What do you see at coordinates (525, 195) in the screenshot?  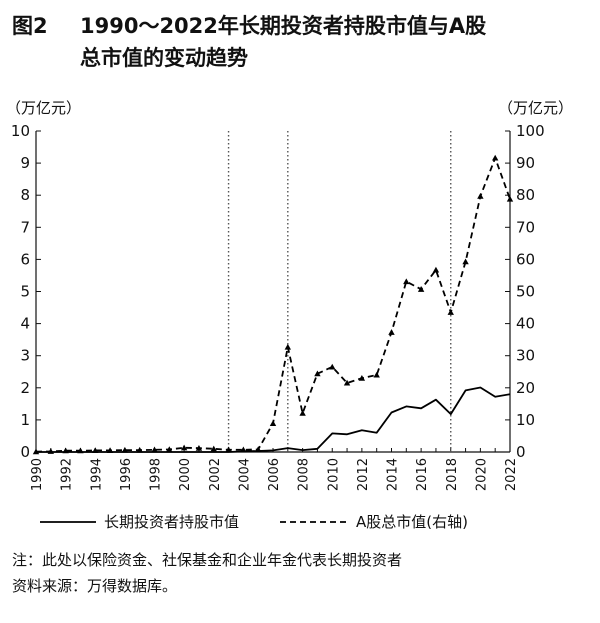 I see `right-tick-label: 80` at bounding box center [525, 195].